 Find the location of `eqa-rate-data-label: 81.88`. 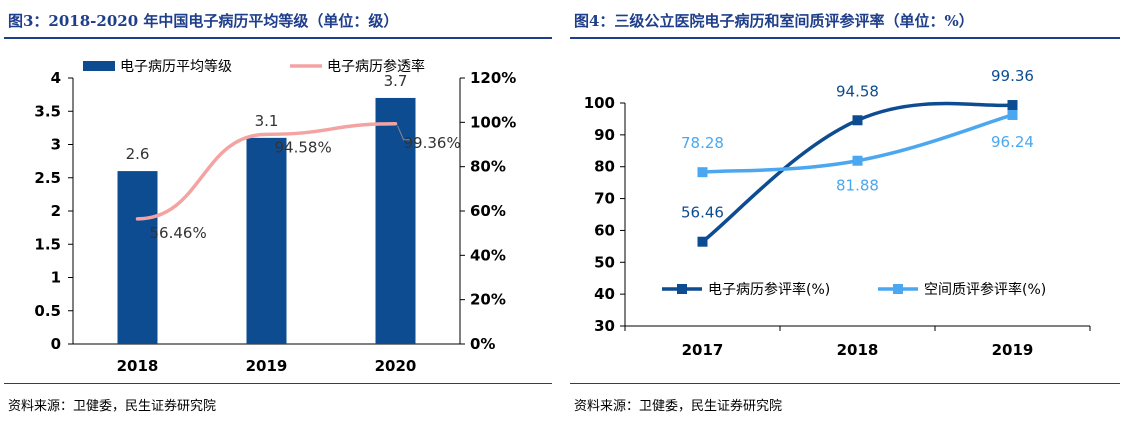

eqa-rate-data-label: 81.88 is located at coordinates (857, 186).